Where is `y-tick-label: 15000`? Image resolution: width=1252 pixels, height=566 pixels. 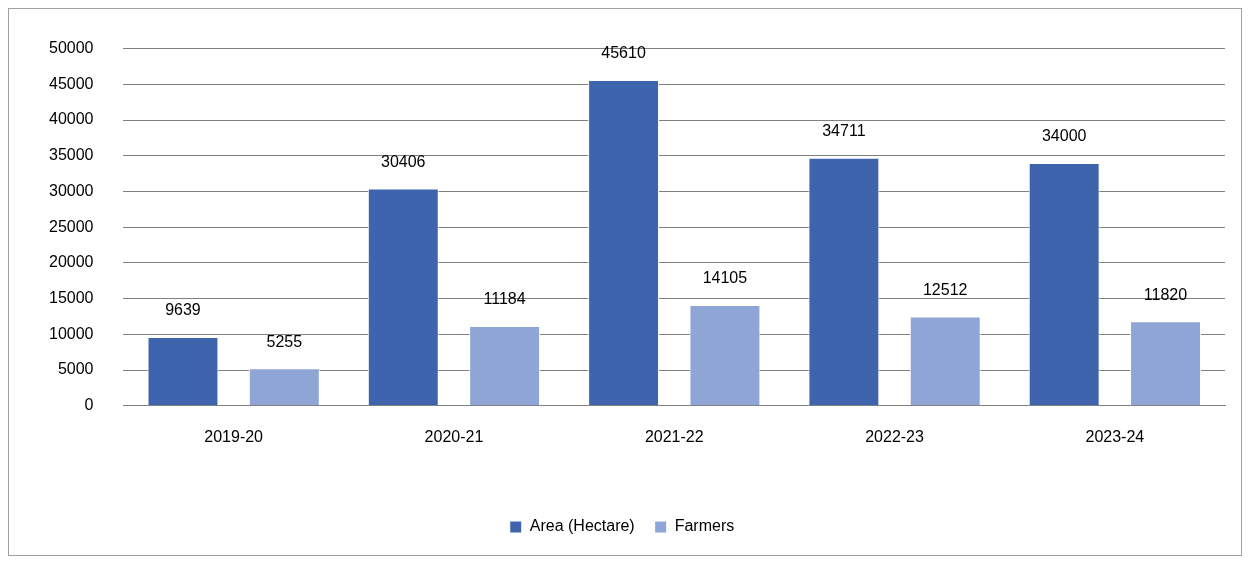 y-tick-label: 15000 is located at coordinates (71, 298).